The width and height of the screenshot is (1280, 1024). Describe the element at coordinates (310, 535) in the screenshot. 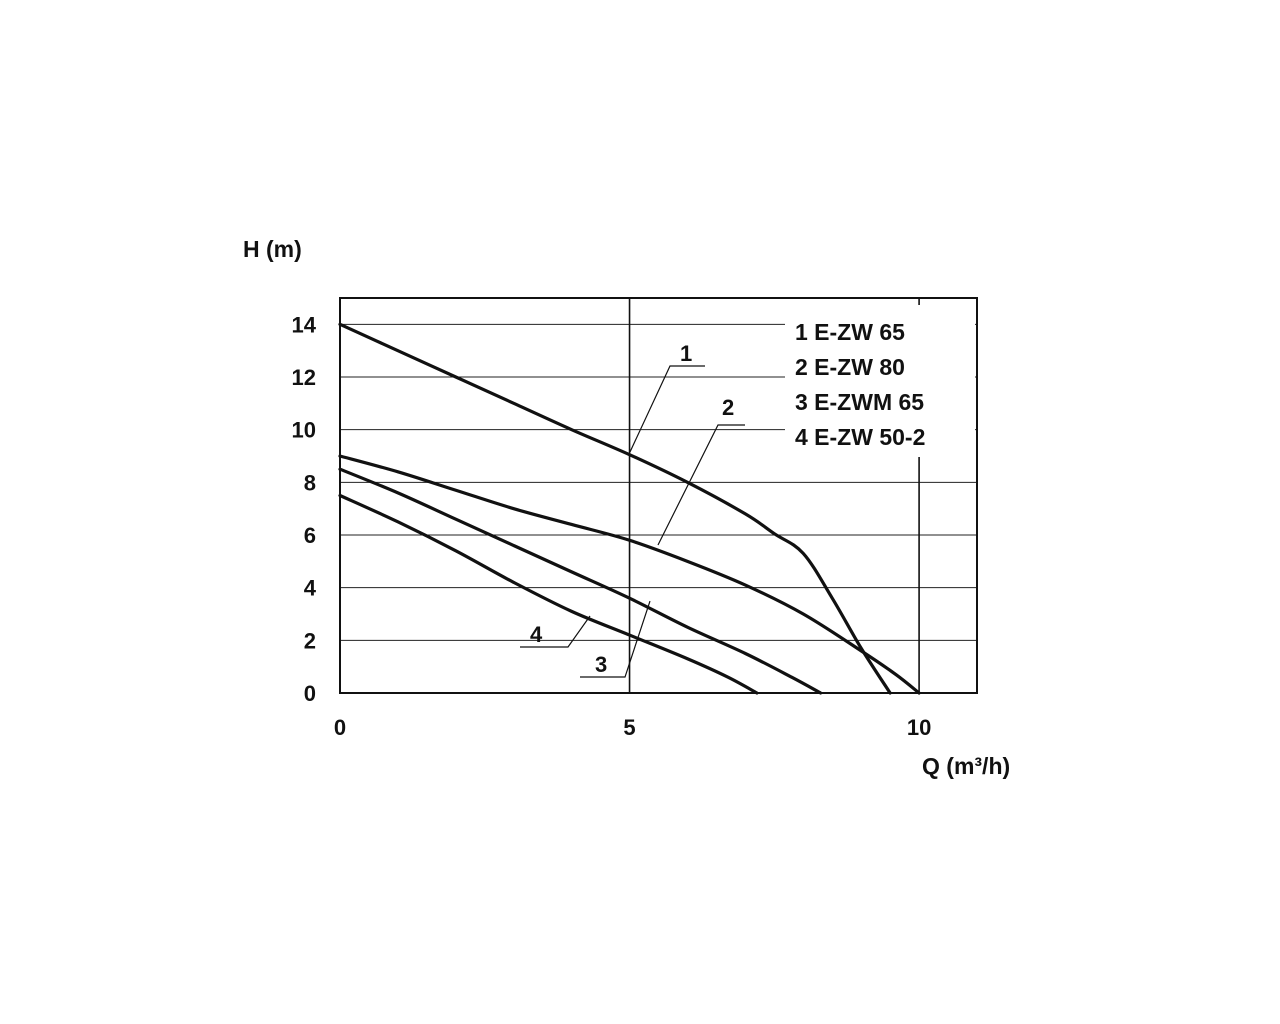

I see `y-tick-label: 6` at that location.